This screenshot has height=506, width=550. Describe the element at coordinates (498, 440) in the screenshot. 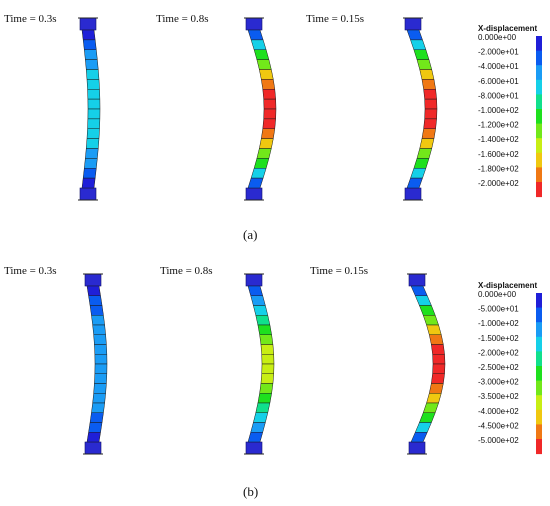

I see `legend-tick-label: -5.000e+02` at that location.